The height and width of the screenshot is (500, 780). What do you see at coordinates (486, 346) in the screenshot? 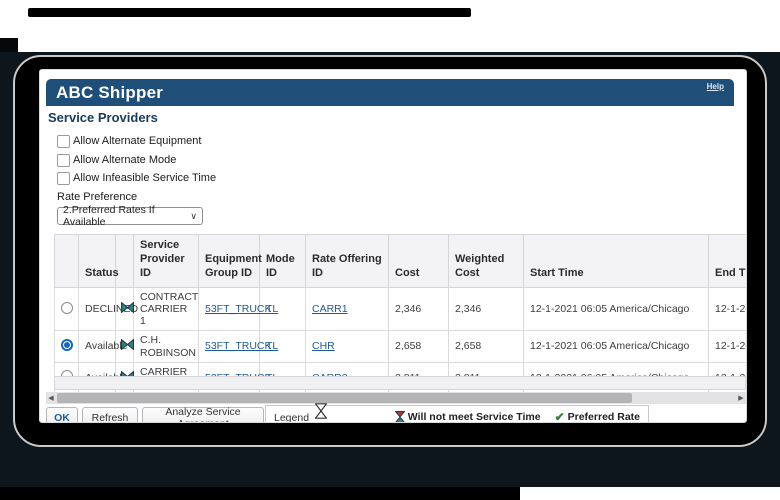
I see `weighted-cost-cell: 2,658` at bounding box center [486, 346].